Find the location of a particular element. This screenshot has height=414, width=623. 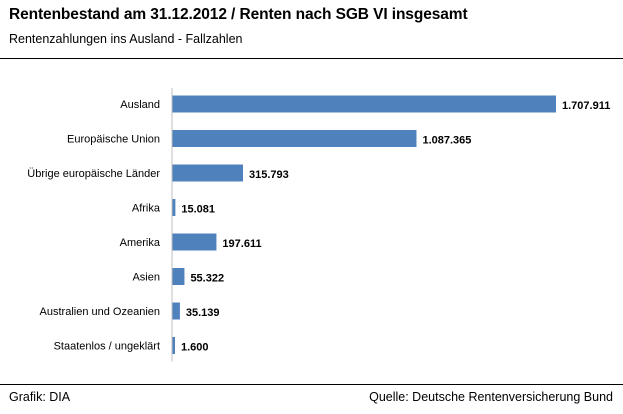

value-label: 1.707.911 is located at coordinates (586, 106).